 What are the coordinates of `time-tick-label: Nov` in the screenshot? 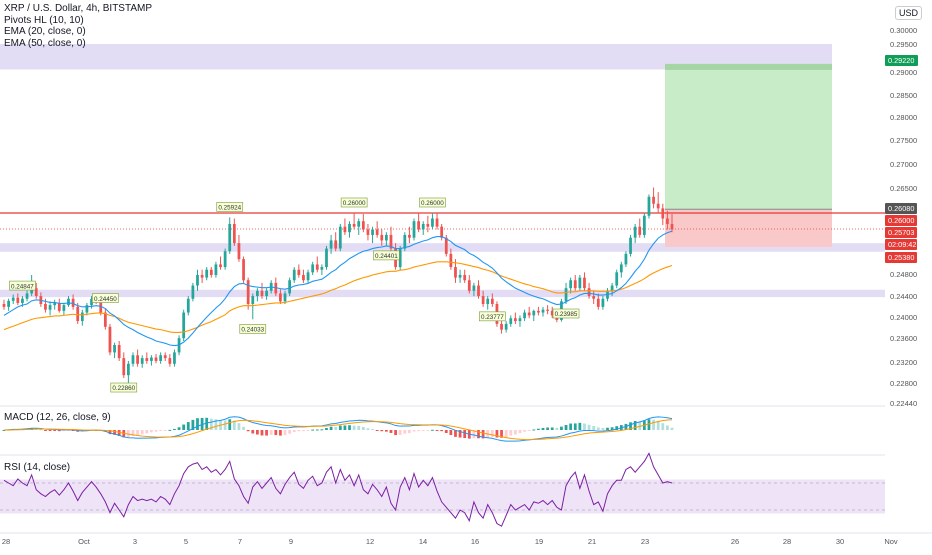 It's located at (891, 541).